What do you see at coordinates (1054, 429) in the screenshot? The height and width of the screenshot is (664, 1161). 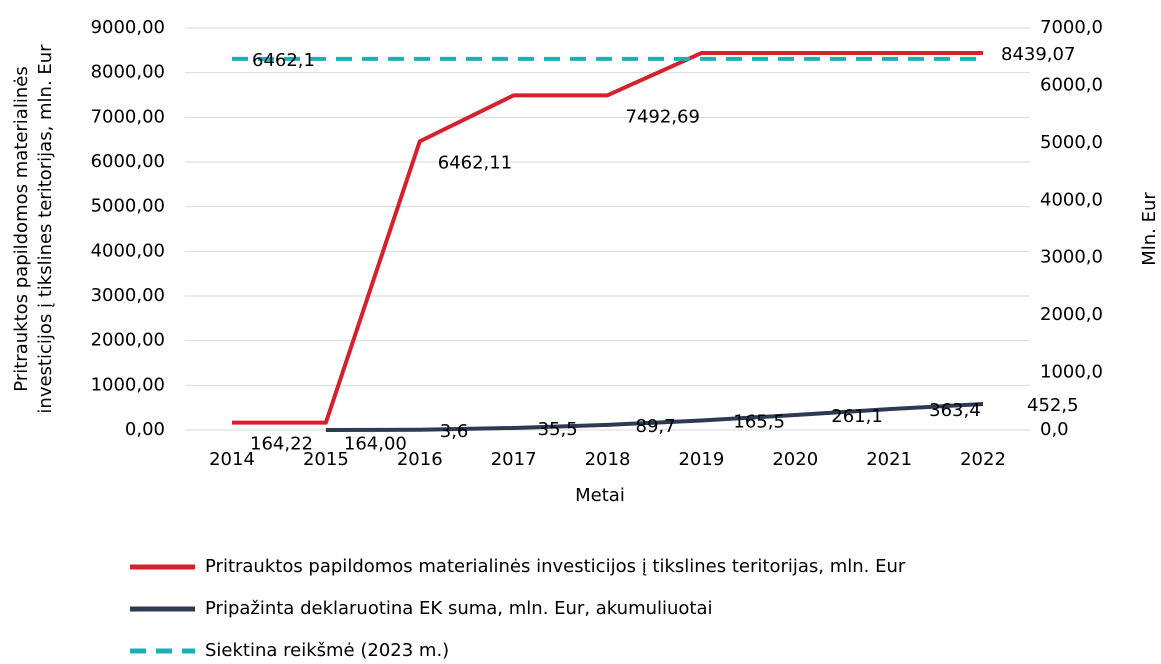 I see `y2-tick-label: 0,0` at bounding box center [1054, 429].